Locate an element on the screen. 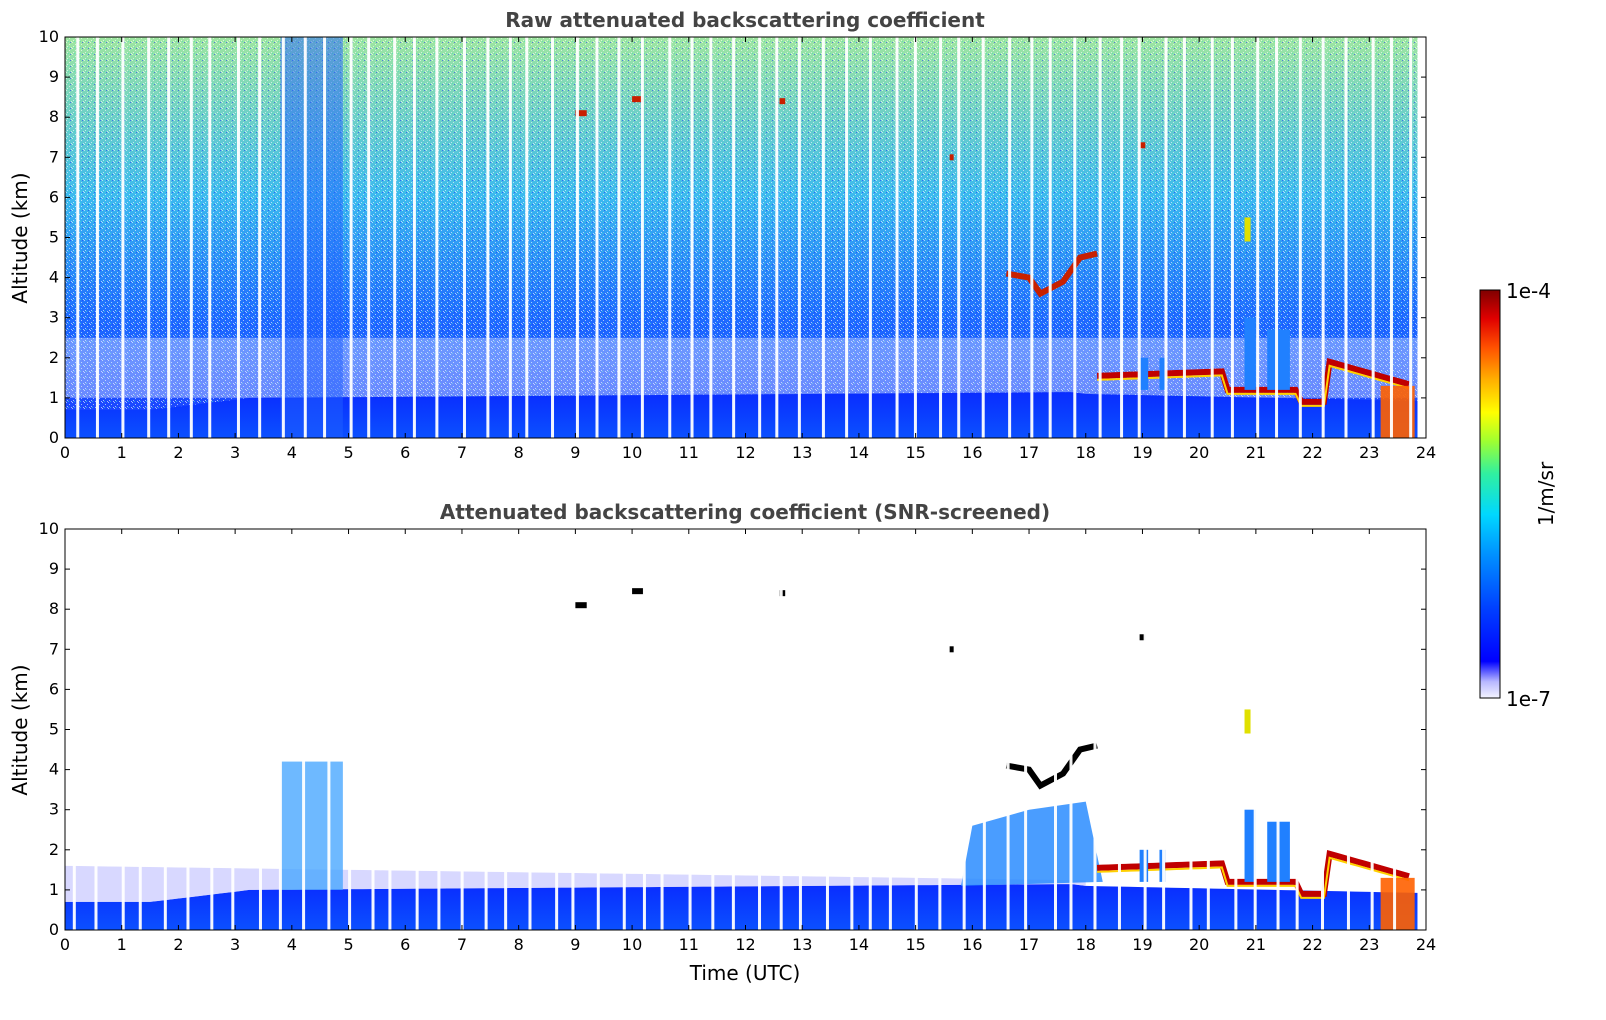  colorbar-max-label: 1e-4 is located at coordinates (1528, 291).